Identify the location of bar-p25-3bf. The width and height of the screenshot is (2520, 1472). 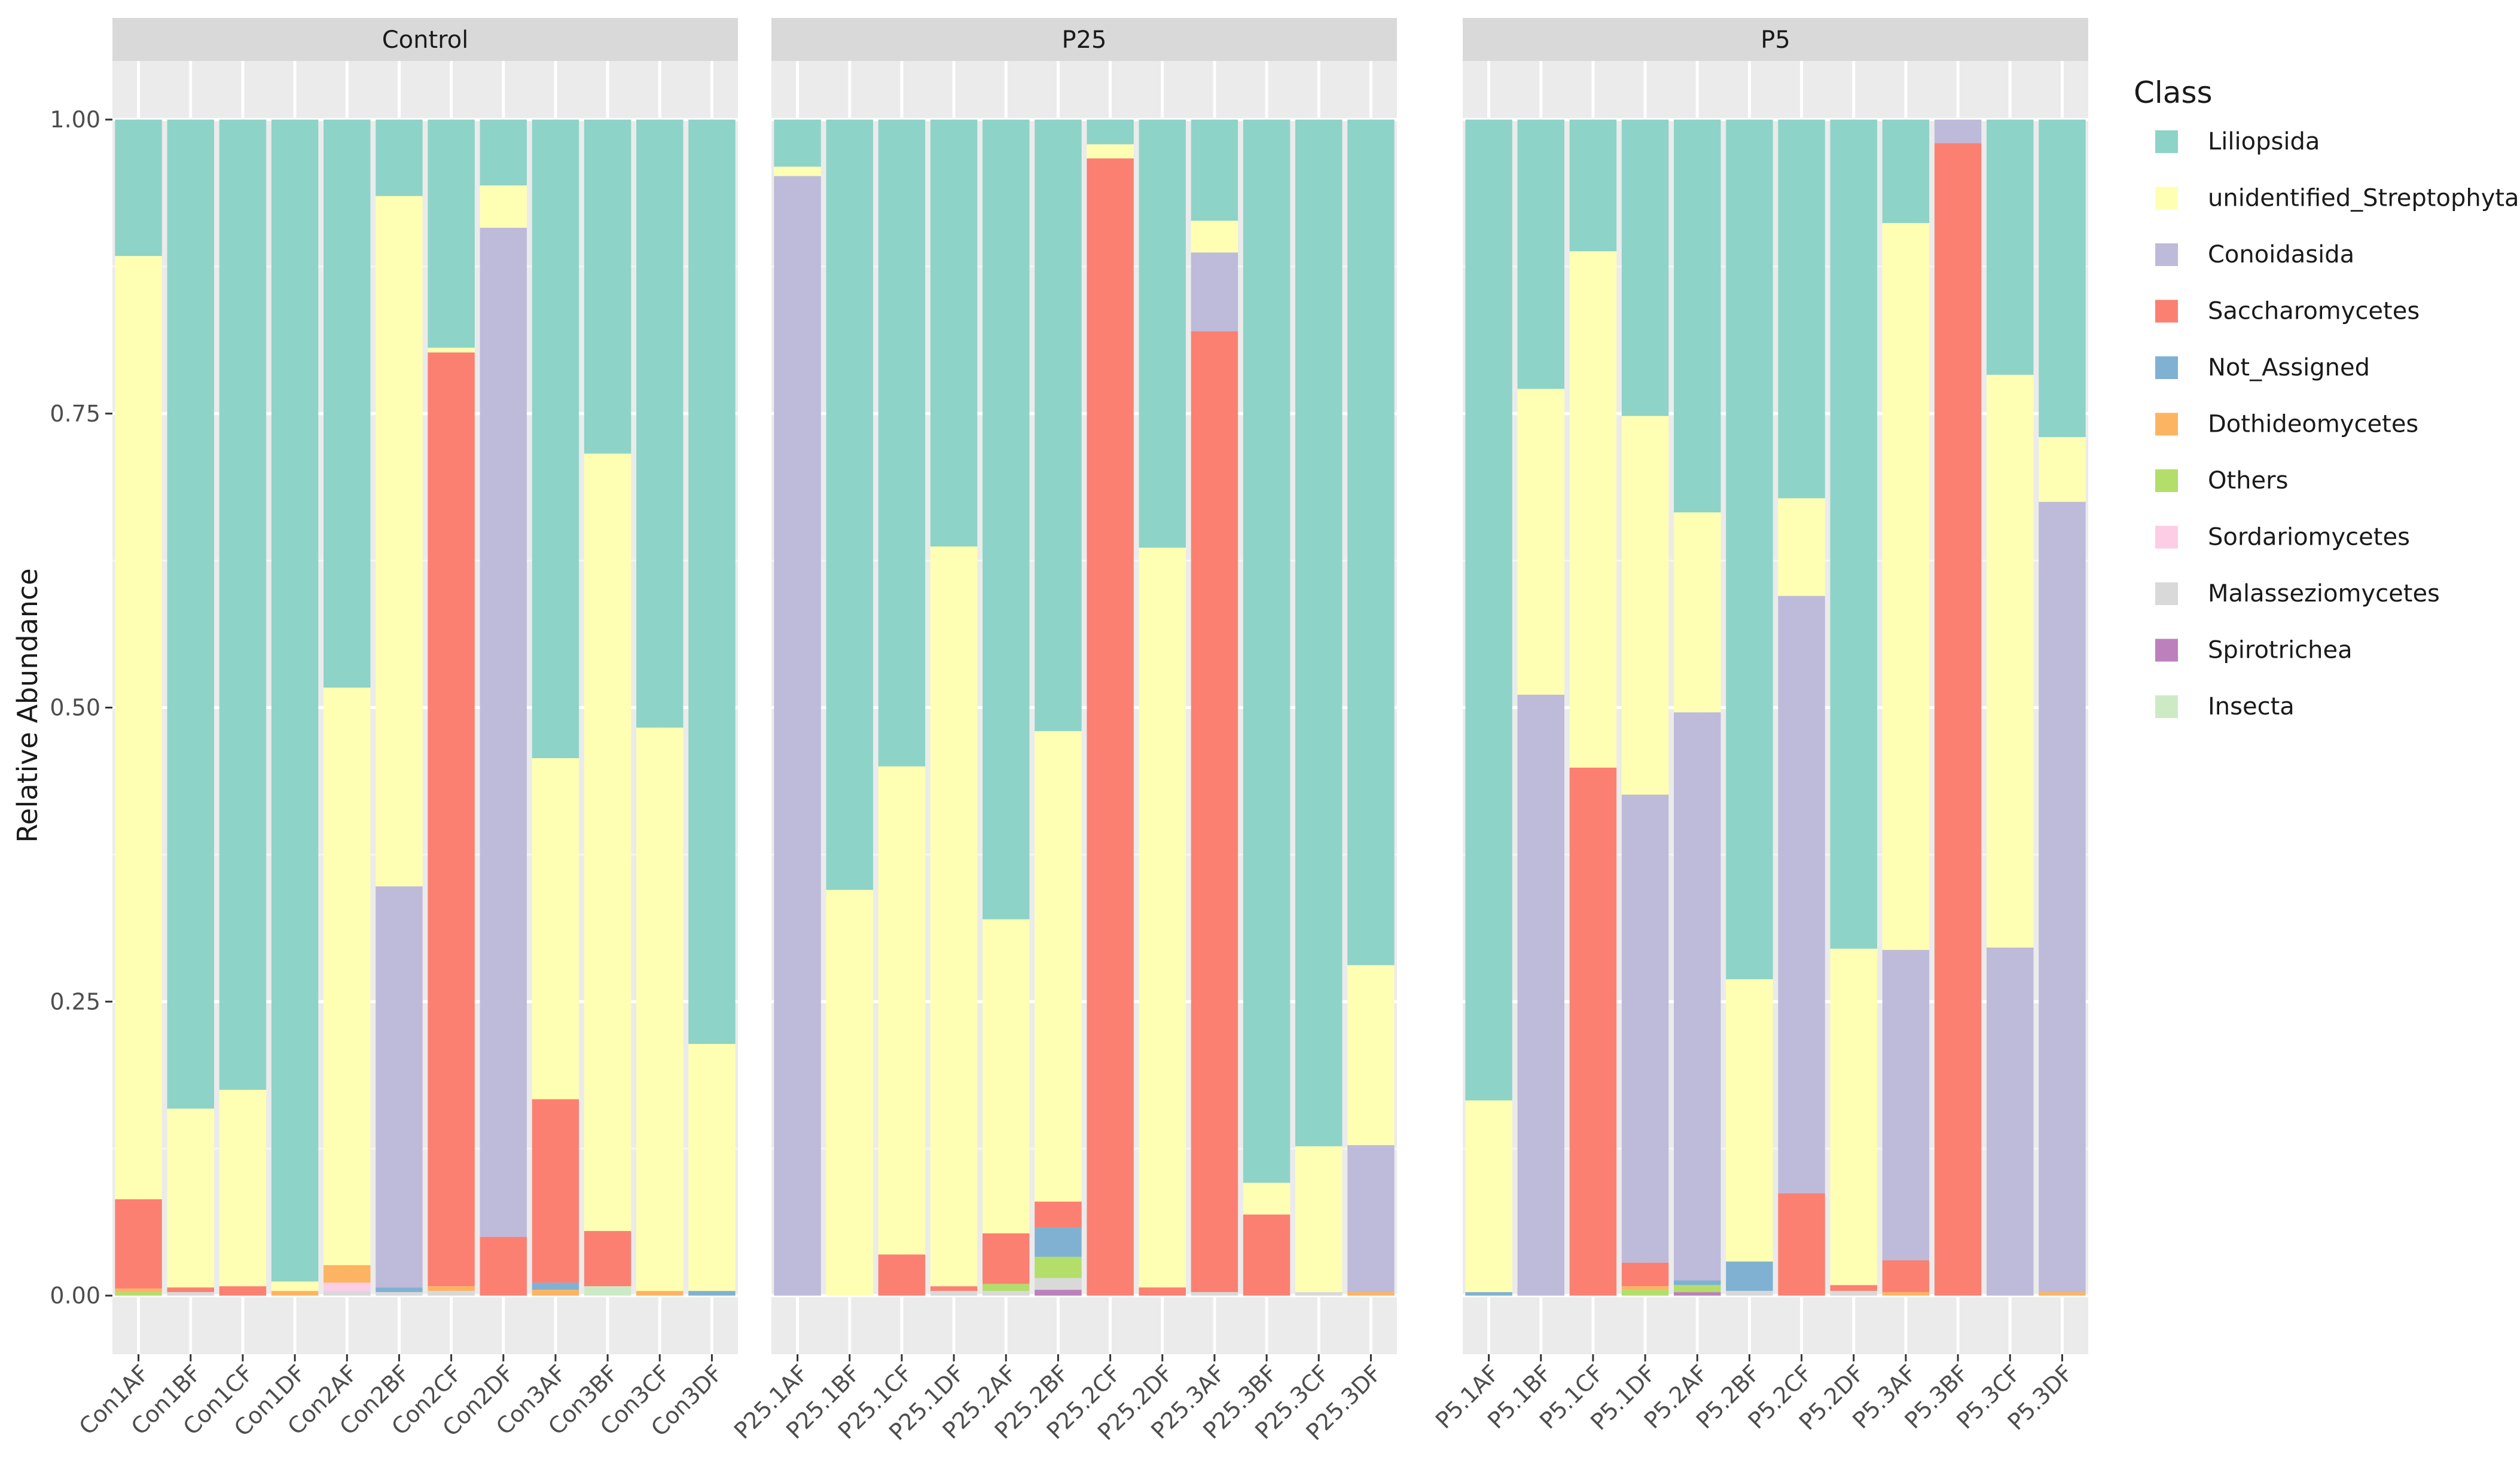
(1267, 708).